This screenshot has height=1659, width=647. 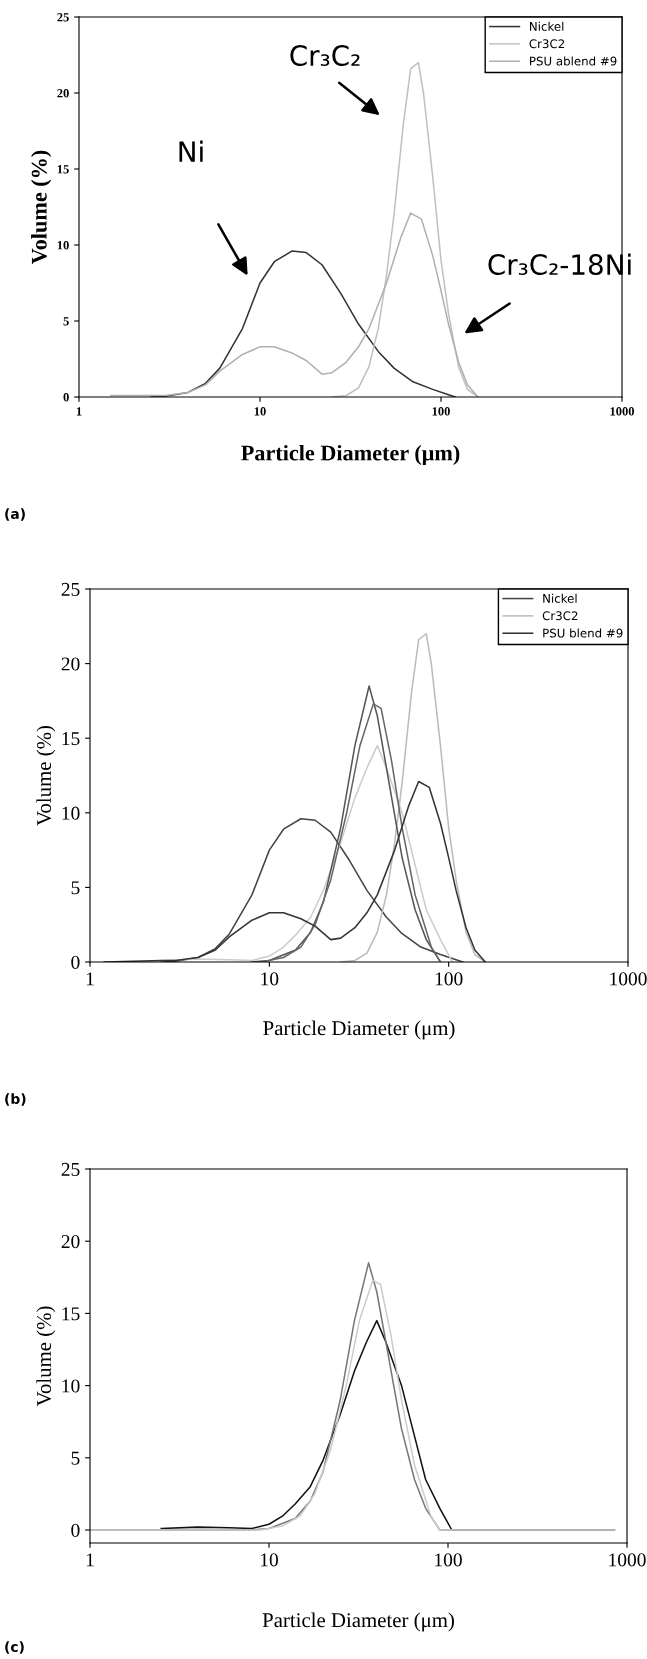 I want to click on text: (a), so click(x=15, y=514).